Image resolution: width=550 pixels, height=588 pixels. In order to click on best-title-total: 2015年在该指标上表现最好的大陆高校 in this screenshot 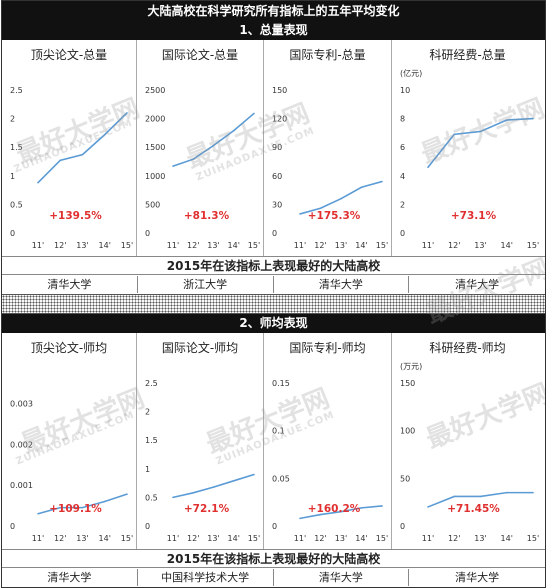, I will do `click(273, 265)`.